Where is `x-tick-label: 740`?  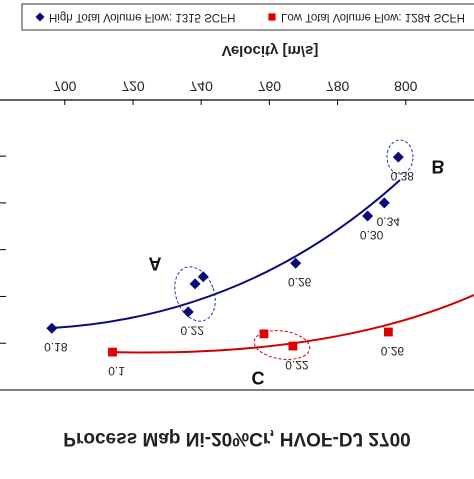
x-tick-label: 740 is located at coordinates (202, 86).